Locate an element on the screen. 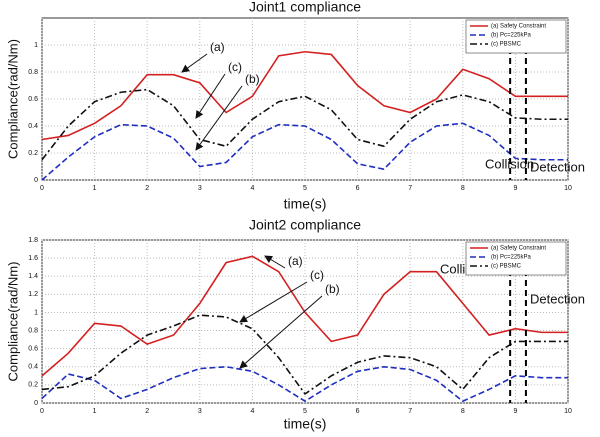 This screenshot has height=437, width=600. y-tick-label: 1.2 is located at coordinates (33, 294).